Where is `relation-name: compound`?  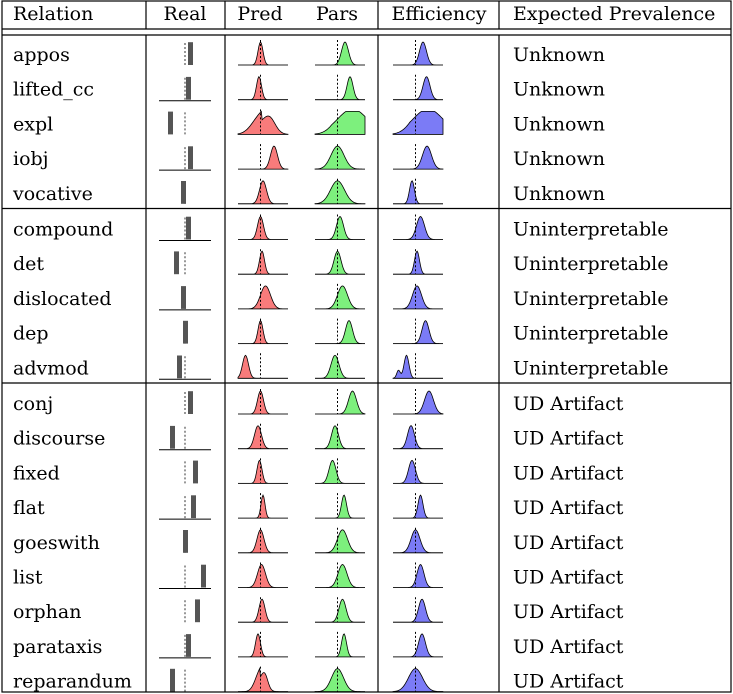
relation-name: compound is located at coordinates (63, 230).